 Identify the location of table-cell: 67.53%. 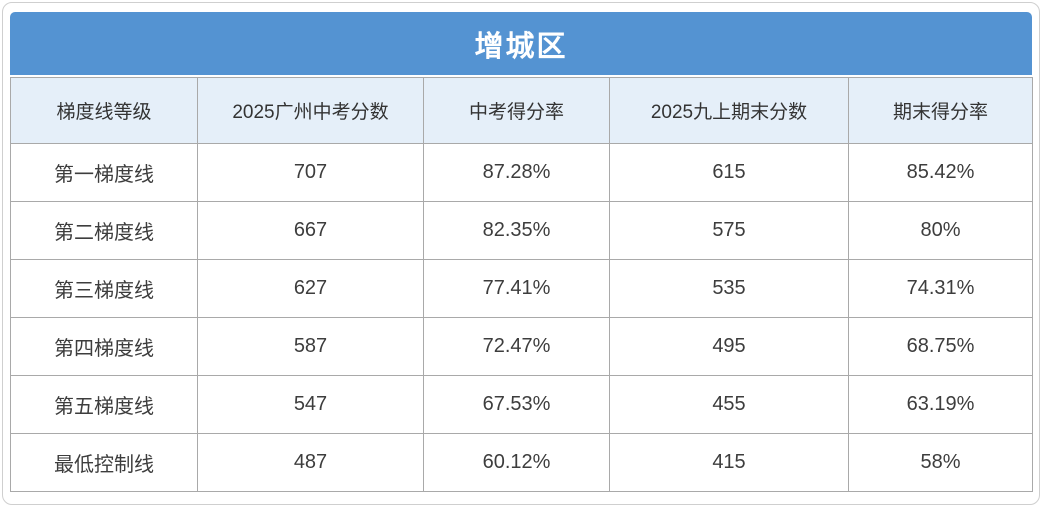
(516, 404).